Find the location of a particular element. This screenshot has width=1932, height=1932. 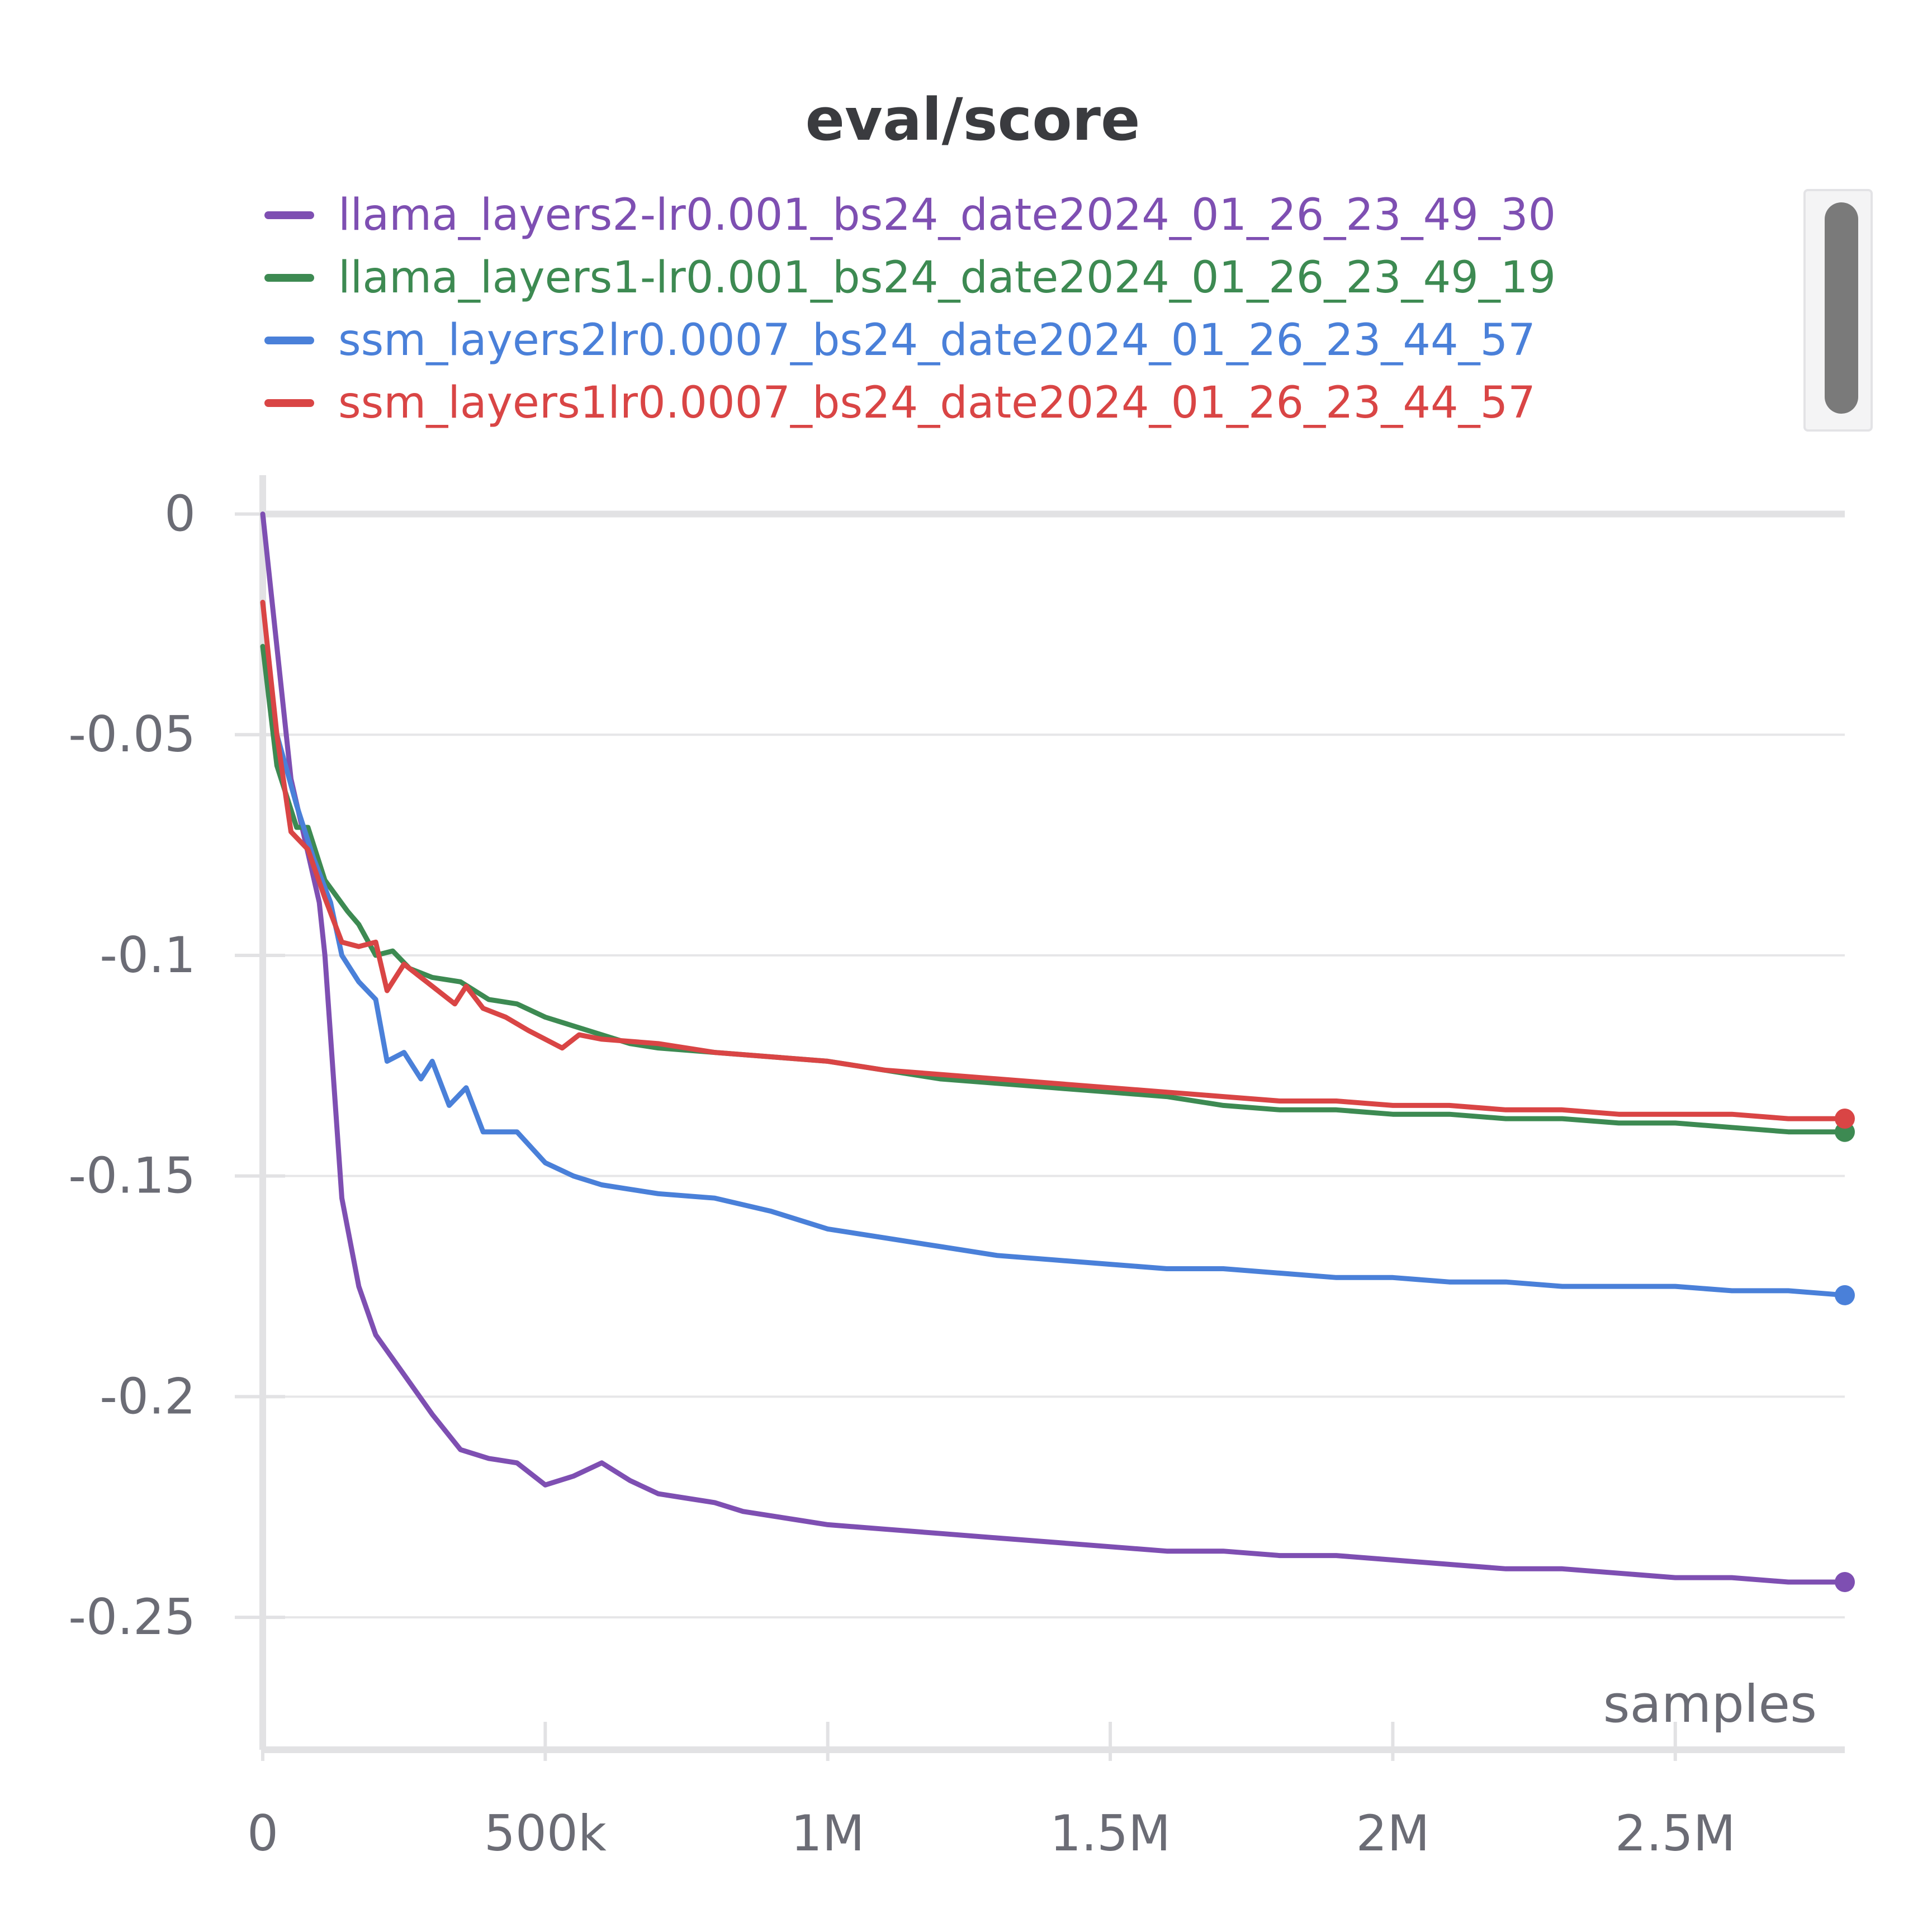

y-tick-label: 0 is located at coordinates (180, 513).